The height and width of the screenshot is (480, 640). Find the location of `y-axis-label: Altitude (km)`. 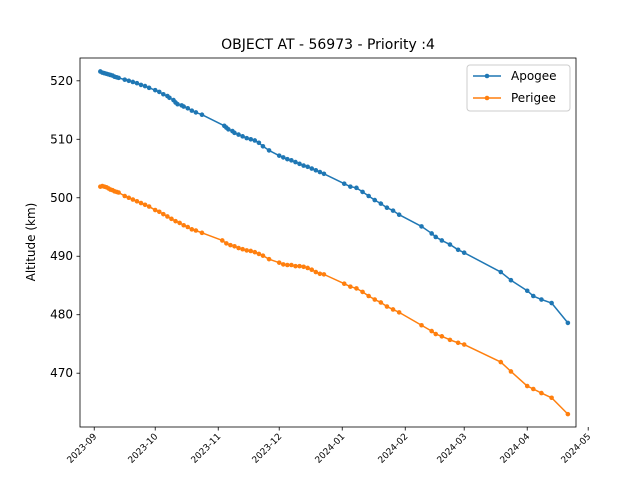

y-axis-label: Altitude (km) is located at coordinates (31, 242).